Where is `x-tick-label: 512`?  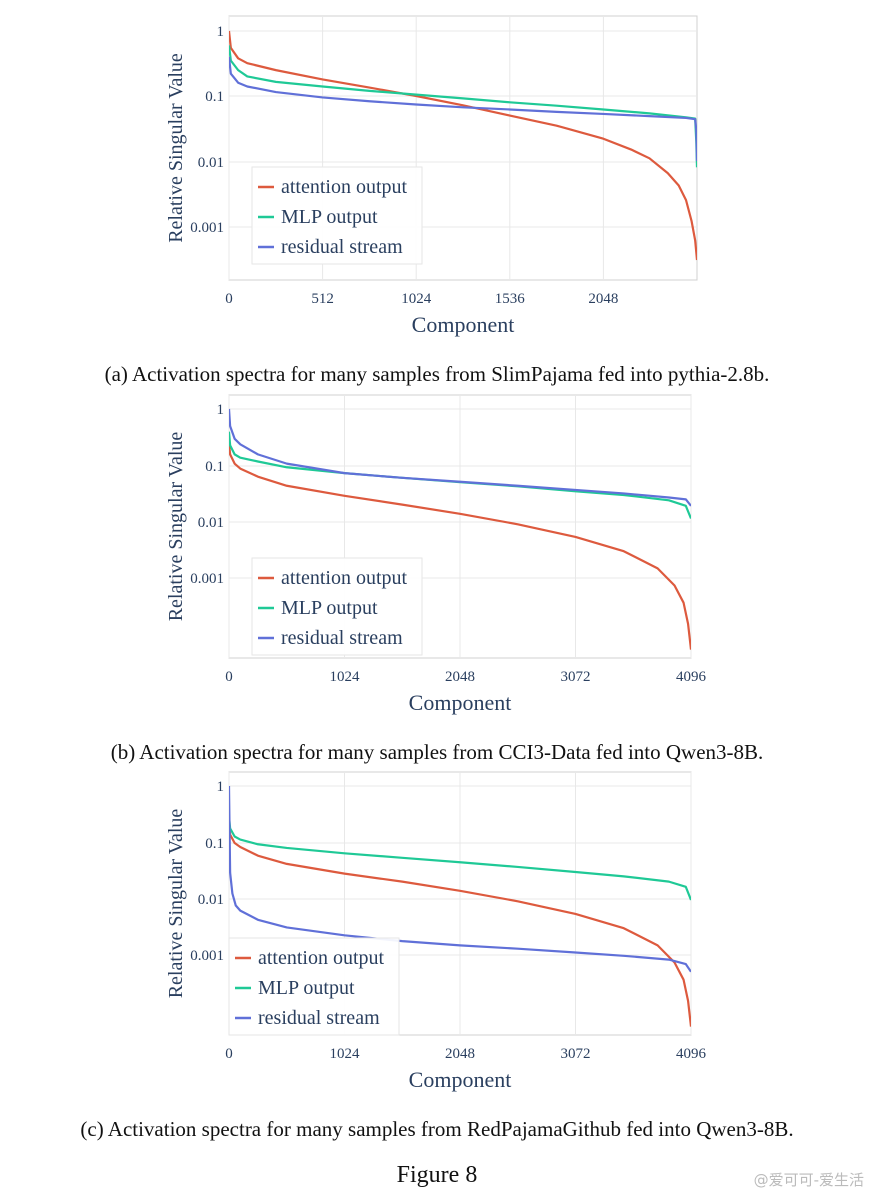 x-tick-label: 512 is located at coordinates (322, 299).